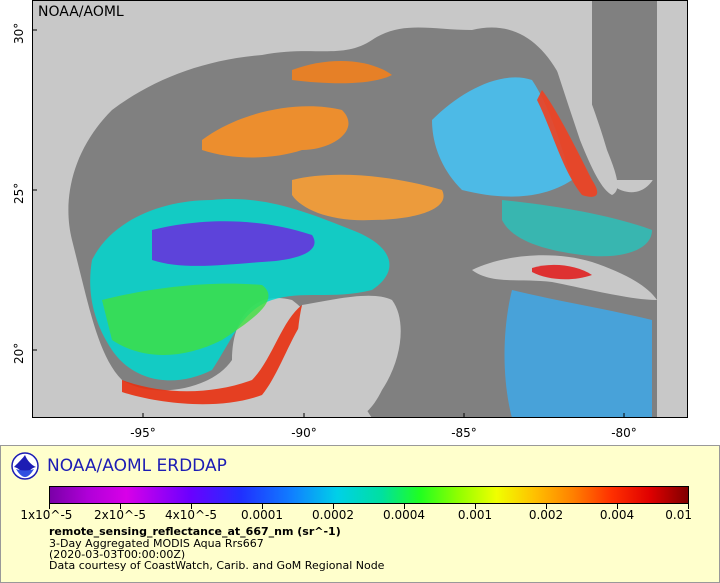  I want to click on florida-coast-red, so click(567, 143).